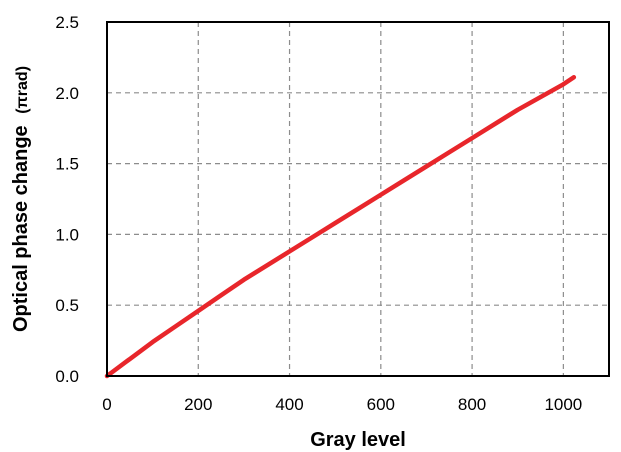 The height and width of the screenshot is (452, 621). Describe the element at coordinates (67, 22) in the screenshot. I see `y-tick-label: 2.5` at that location.